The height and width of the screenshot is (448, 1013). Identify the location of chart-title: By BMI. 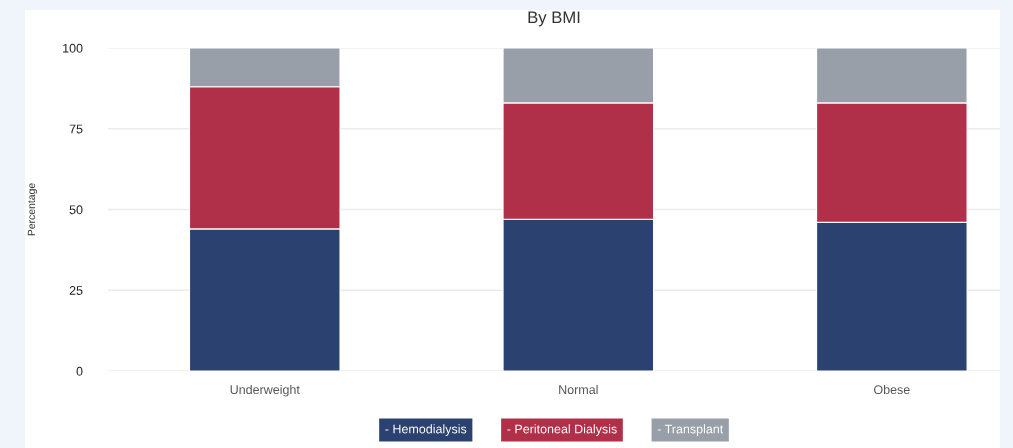
(554, 19).